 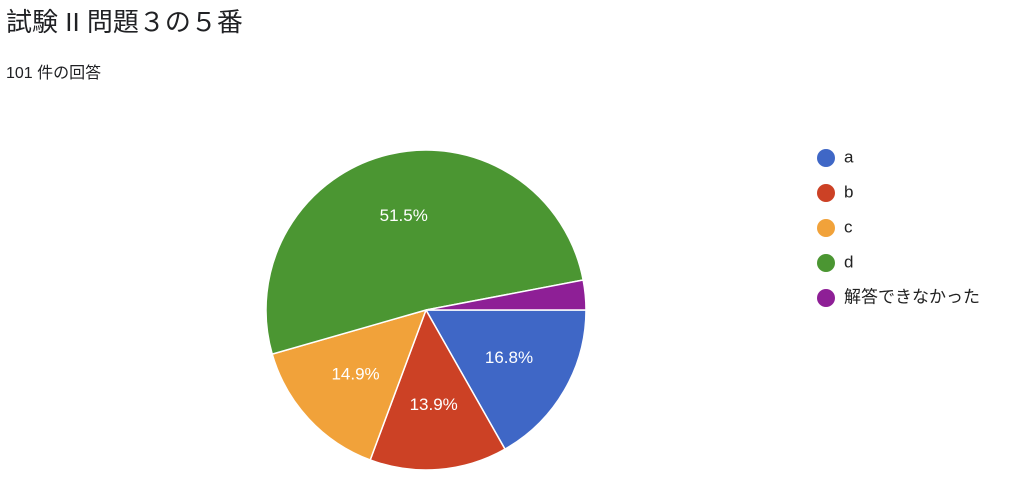 What do you see at coordinates (434, 404) in the screenshot?
I see `slice-label: 13.9%` at bounding box center [434, 404].